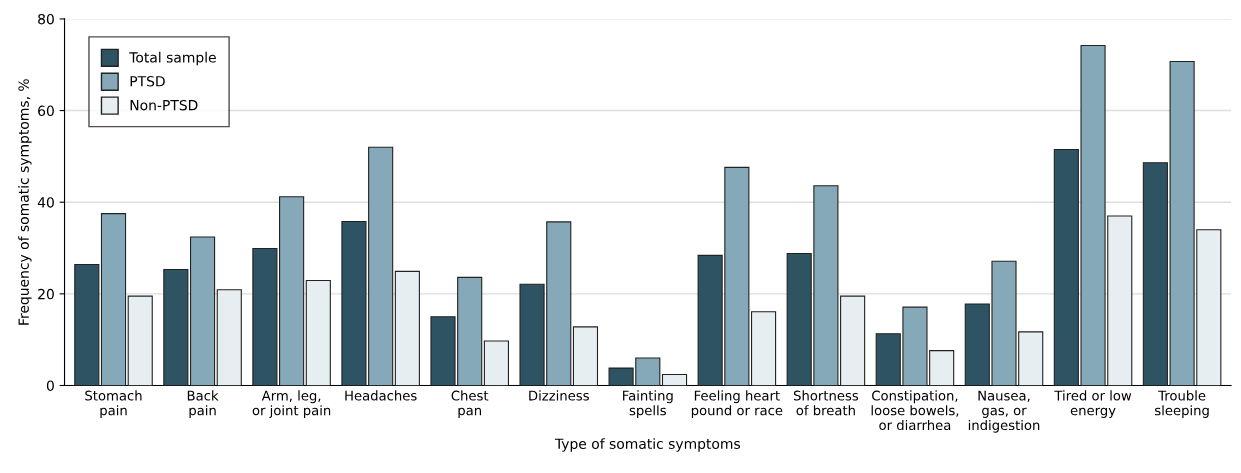  Describe the element at coordinates (164, 105) in the screenshot. I see `legend-label: Non-PTSD` at that location.